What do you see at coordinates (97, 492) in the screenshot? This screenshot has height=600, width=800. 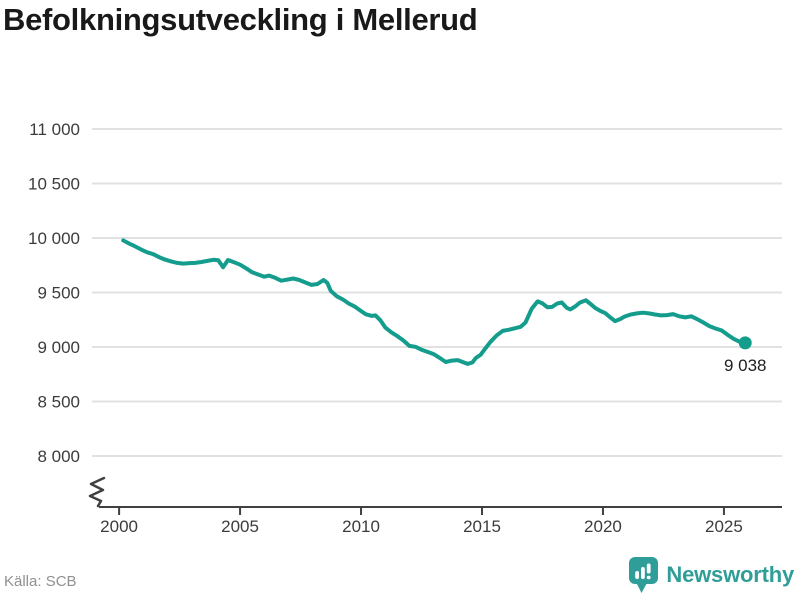 I see `y-axis-break-icon` at bounding box center [97, 492].